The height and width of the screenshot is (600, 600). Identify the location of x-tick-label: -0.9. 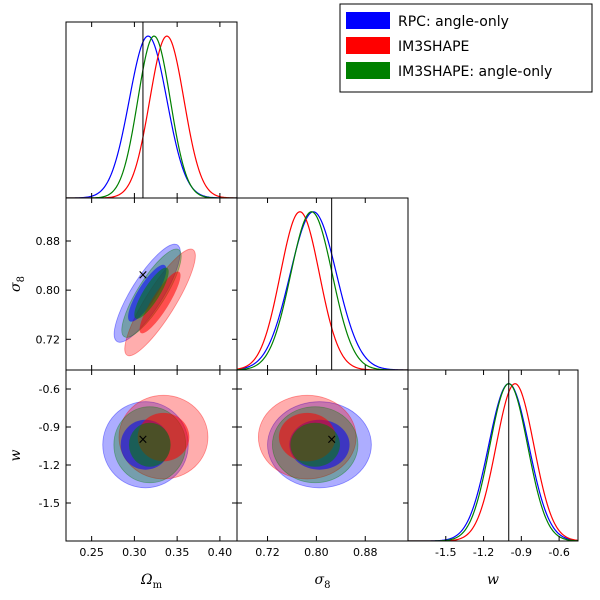
(521, 552).